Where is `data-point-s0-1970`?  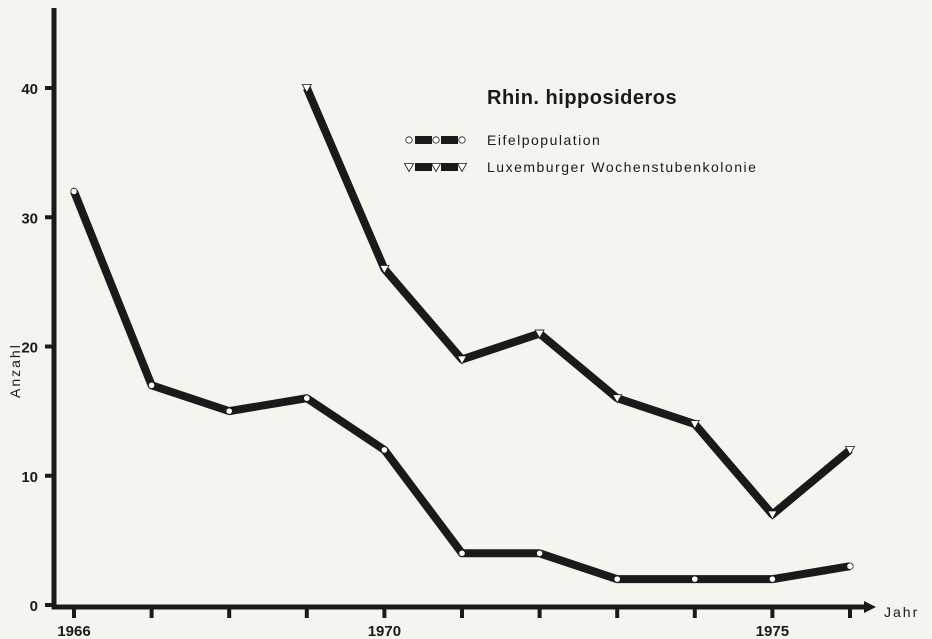
data-point-s0-1970 is located at coordinates (384, 450).